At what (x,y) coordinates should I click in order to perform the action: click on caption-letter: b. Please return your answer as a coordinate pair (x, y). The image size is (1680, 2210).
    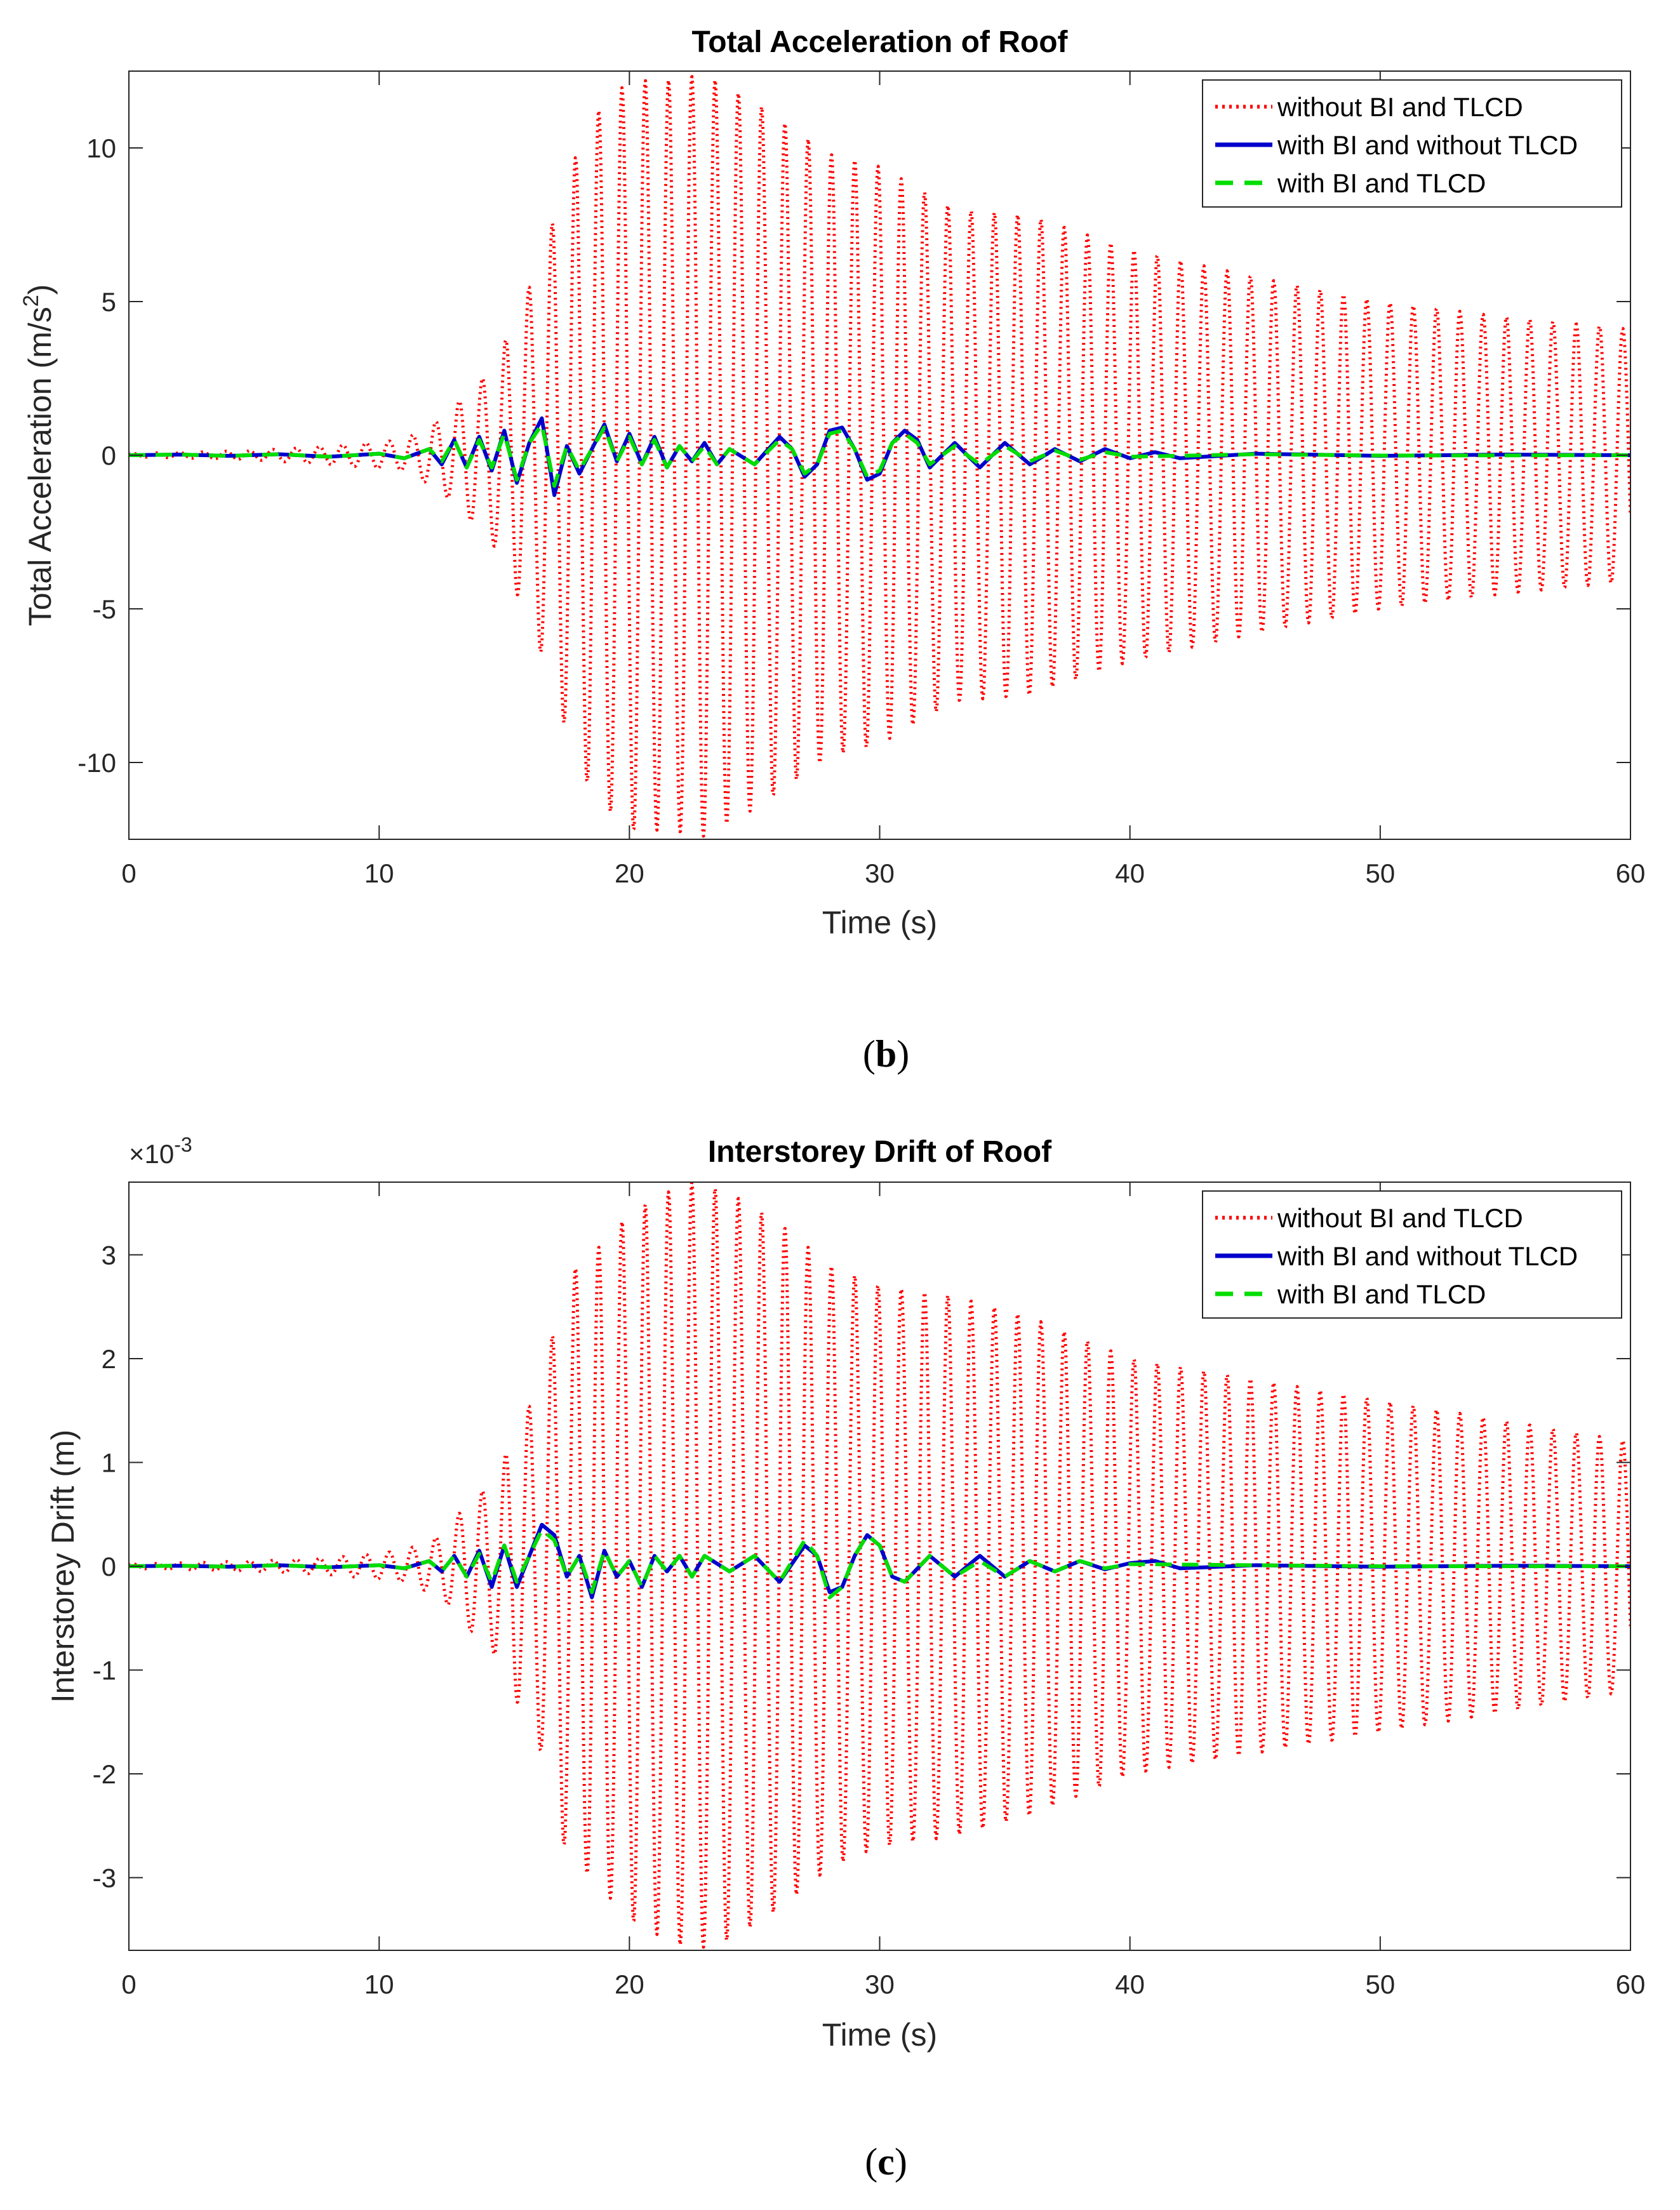
    Looking at the image, I should click on (886, 1054).